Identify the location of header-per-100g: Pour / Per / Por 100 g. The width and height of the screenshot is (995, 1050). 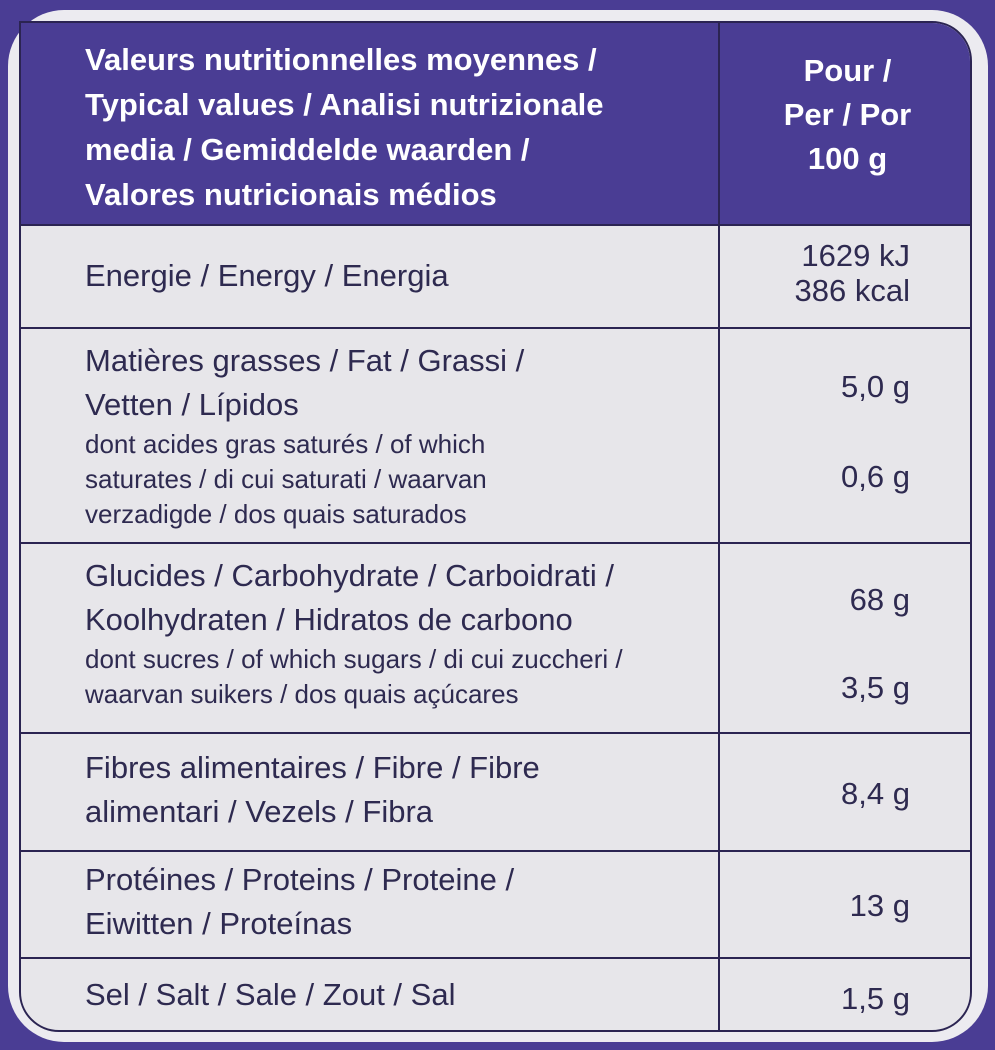
(845, 115).